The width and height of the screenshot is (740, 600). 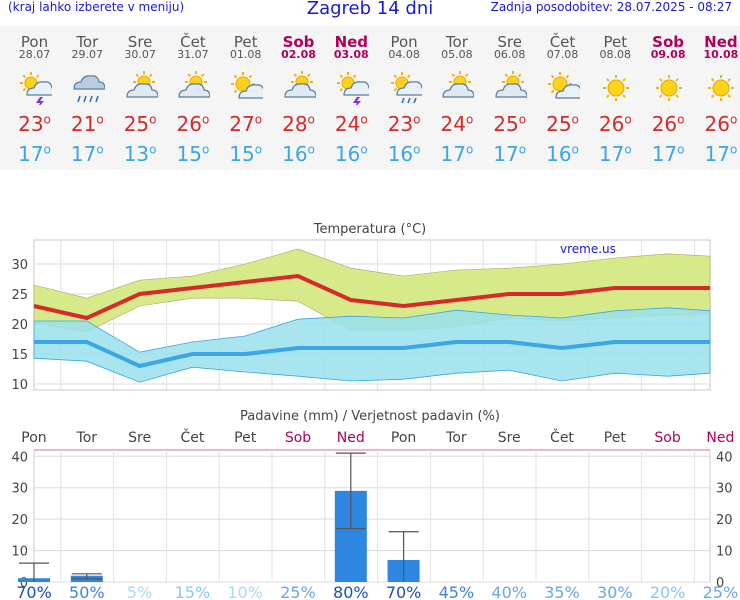 What do you see at coordinates (457, 591) in the screenshot?
I see `precip-probability-label: 45%` at bounding box center [457, 591].